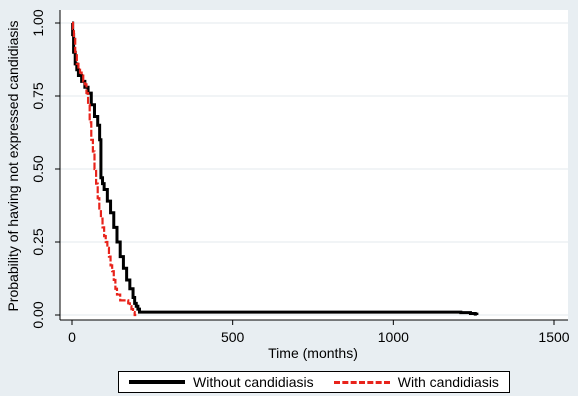 This screenshot has height=396, width=578. What do you see at coordinates (361, 382) in the screenshot?
I see `legend-swatch-red` at bounding box center [361, 382].